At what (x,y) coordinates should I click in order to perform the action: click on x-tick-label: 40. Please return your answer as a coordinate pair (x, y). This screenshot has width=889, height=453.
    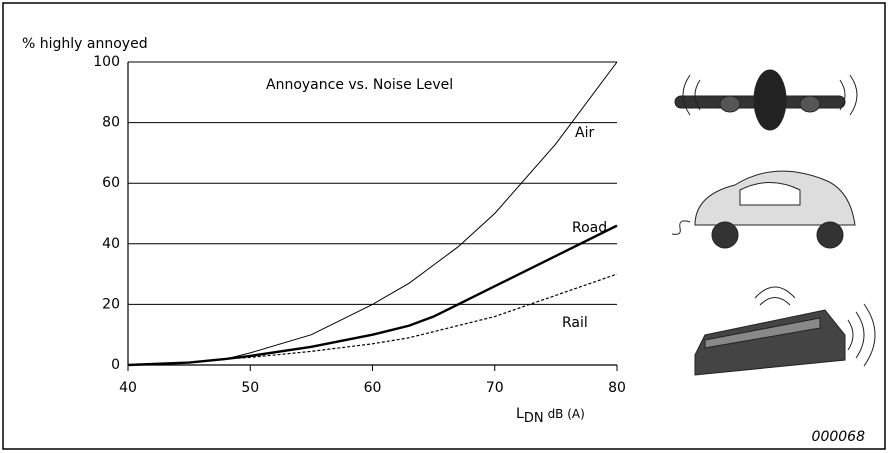
    Looking at the image, I should click on (128, 388).